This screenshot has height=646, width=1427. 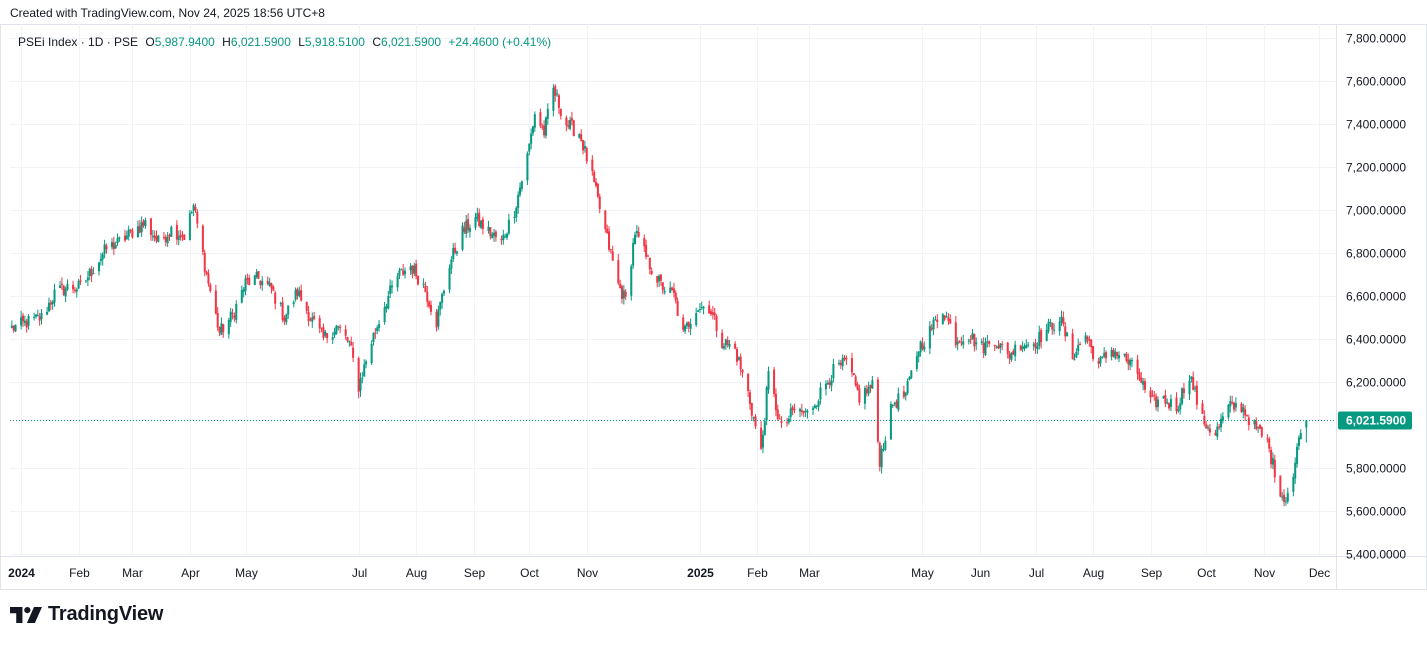 I want to click on tradingview-brand: TradingView, so click(x=86, y=614).